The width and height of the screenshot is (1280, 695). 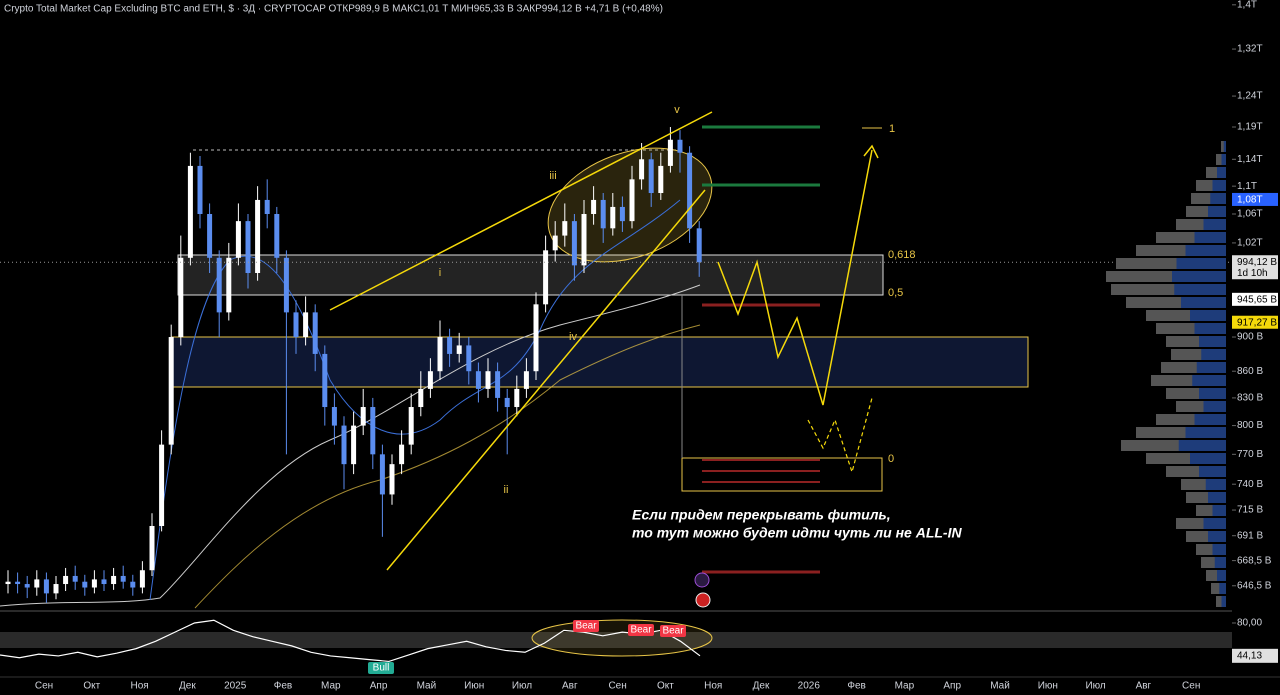 What do you see at coordinates (1257, 262) in the screenshot?
I see `price-label: 994,12 B` at bounding box center [1257, 262].